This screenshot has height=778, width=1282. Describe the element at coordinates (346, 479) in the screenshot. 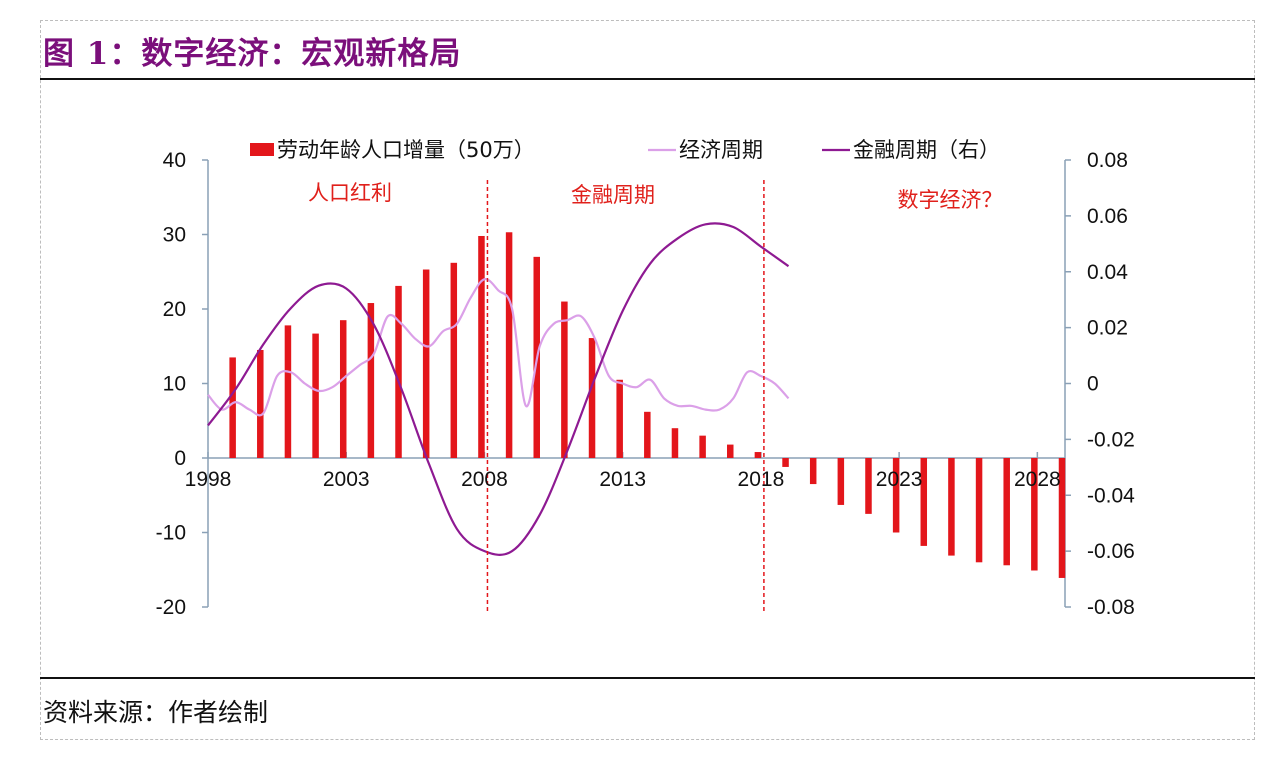

I see `x-tick-label: 2003` at that location.